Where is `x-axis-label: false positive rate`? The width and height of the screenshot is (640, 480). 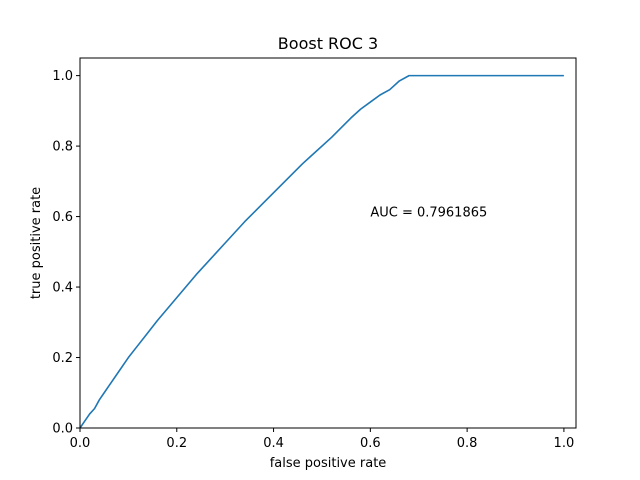
x-axis-label: false positive rate is located at coordinates (328, 463).